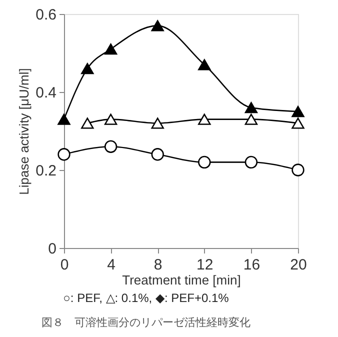  I want to click on x-tick-label: 12, so click(205, 265).